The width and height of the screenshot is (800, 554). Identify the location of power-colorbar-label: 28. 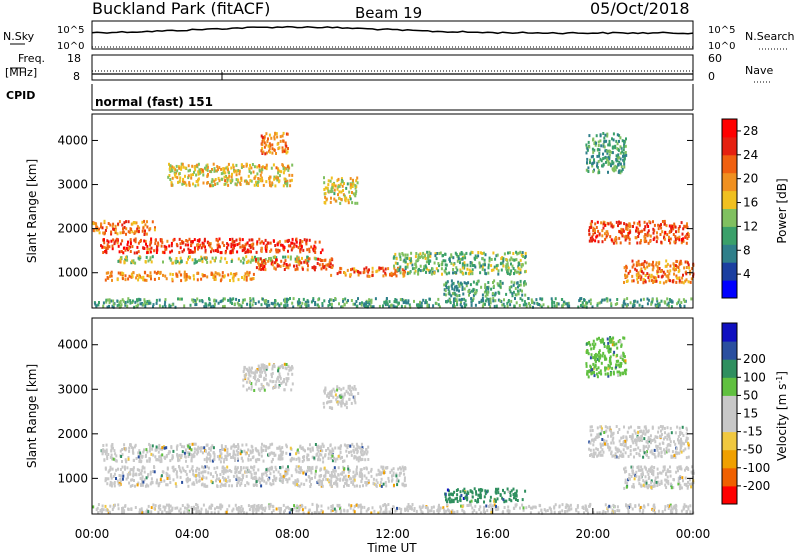
(750, 131).